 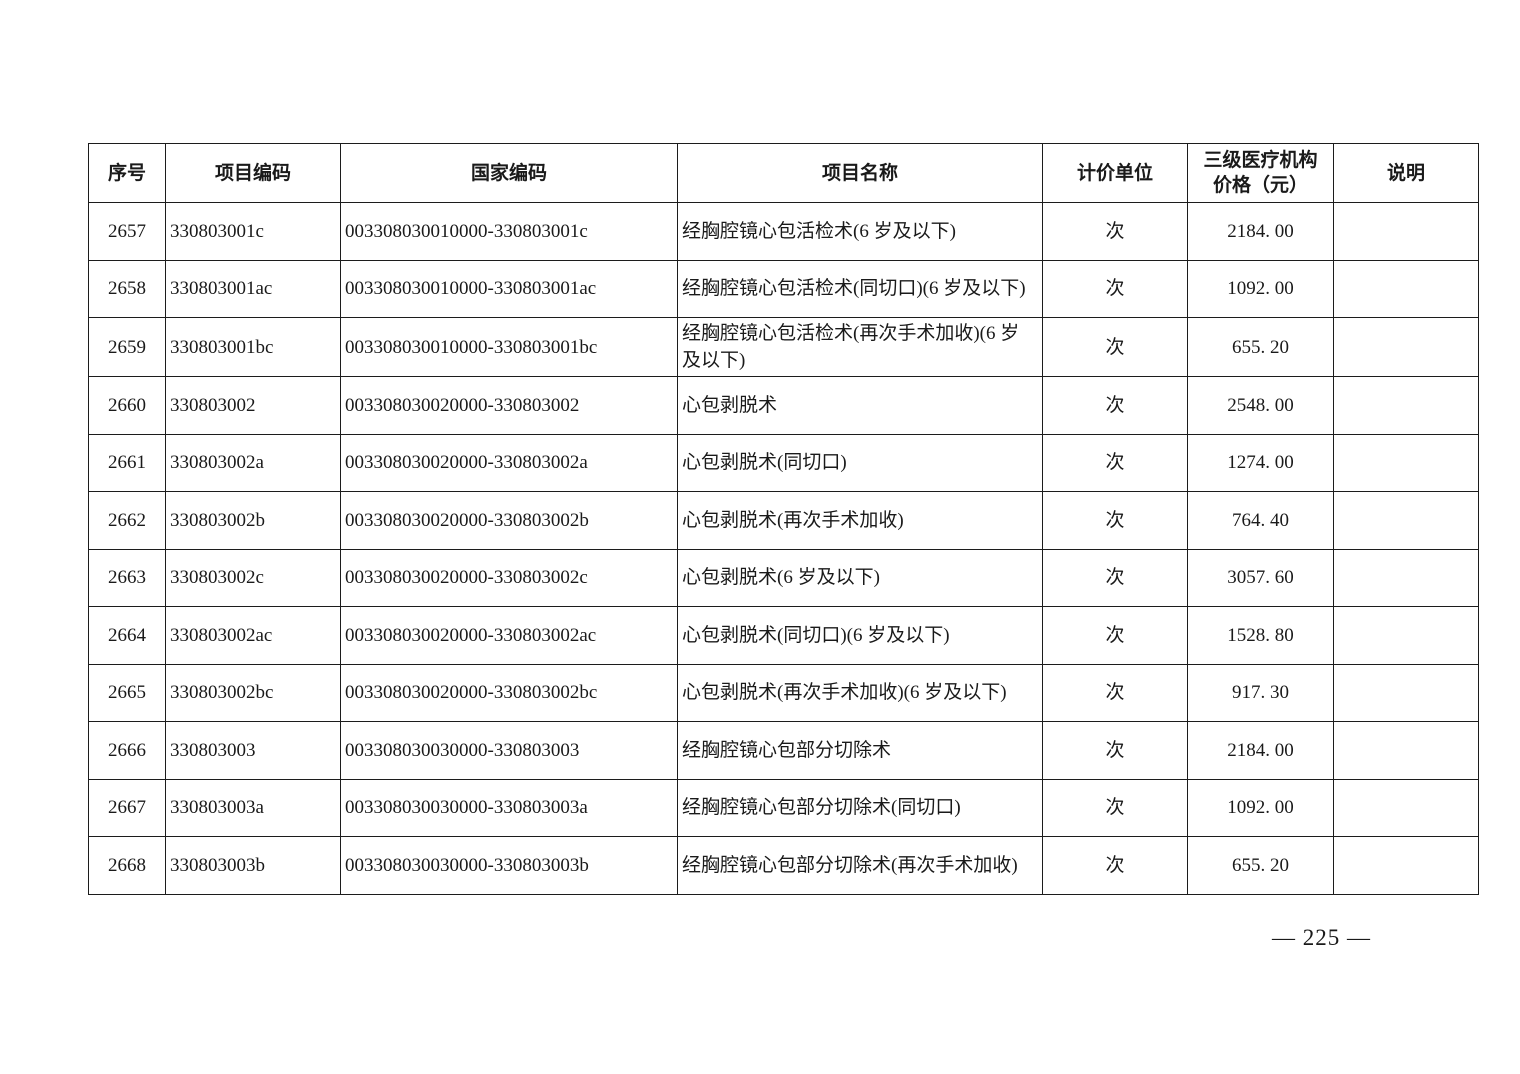 What do you see at coordinates (509, 692) in the screenshot?
I see `cell-national_code: 003308030020000-330803002bc` at bounding box center [509, 692].